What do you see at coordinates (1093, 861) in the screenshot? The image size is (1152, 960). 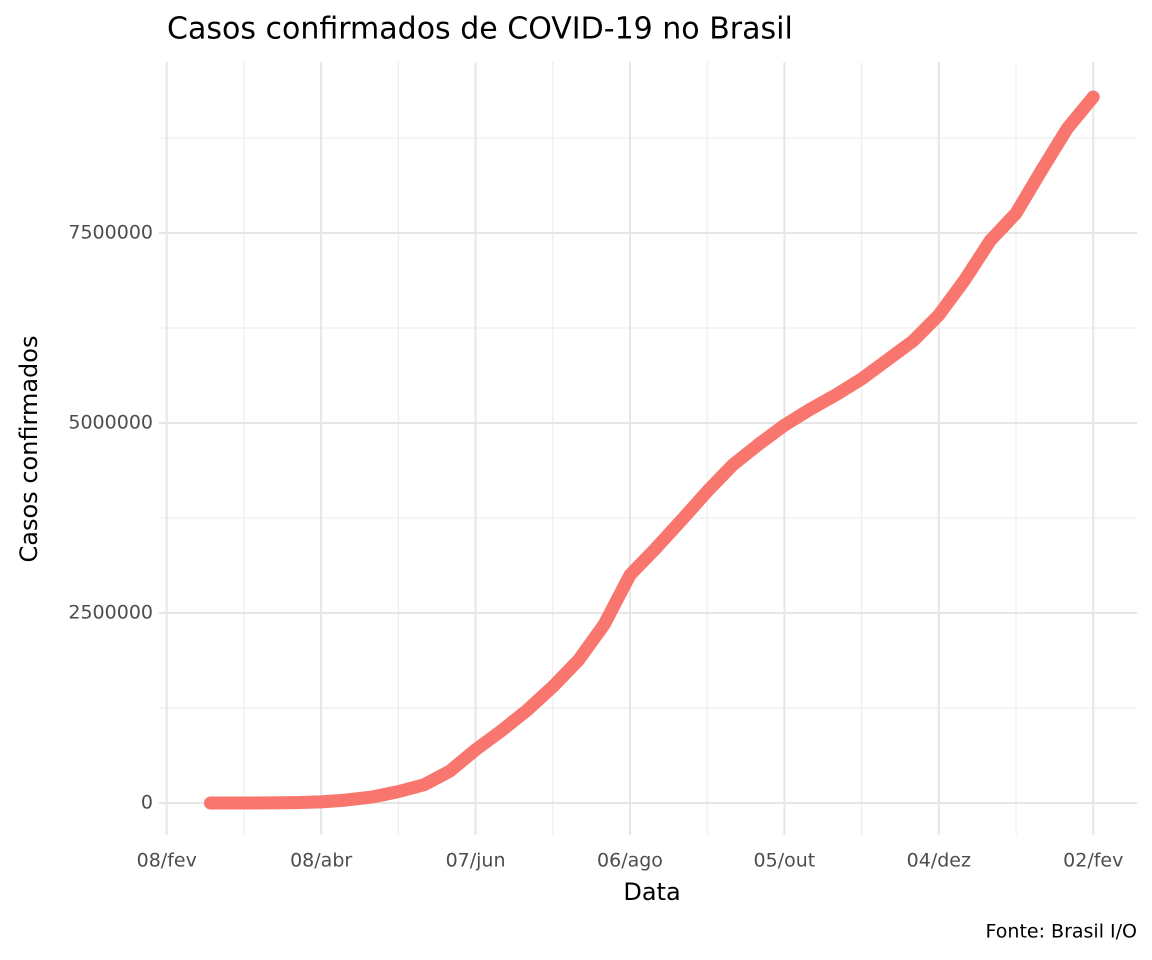 I see `x-tick-label: 02/fev` at bounding box center [1093, 861].